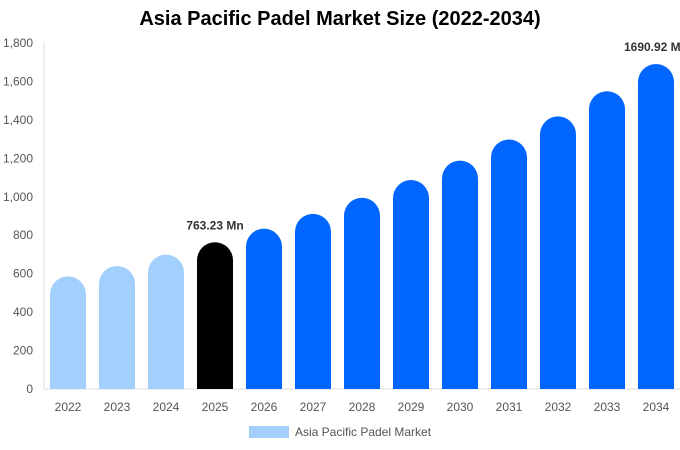 Image resolution: width=680 pixels, height=450 pixels. Describe the element at coordinates (23, 351) in the screenshot. I see `y-tick-label: 200` at that location.